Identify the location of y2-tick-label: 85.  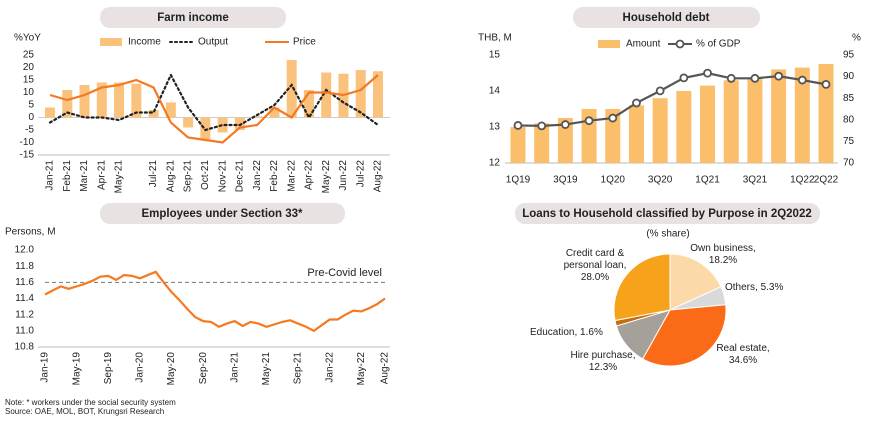
(849, 98).